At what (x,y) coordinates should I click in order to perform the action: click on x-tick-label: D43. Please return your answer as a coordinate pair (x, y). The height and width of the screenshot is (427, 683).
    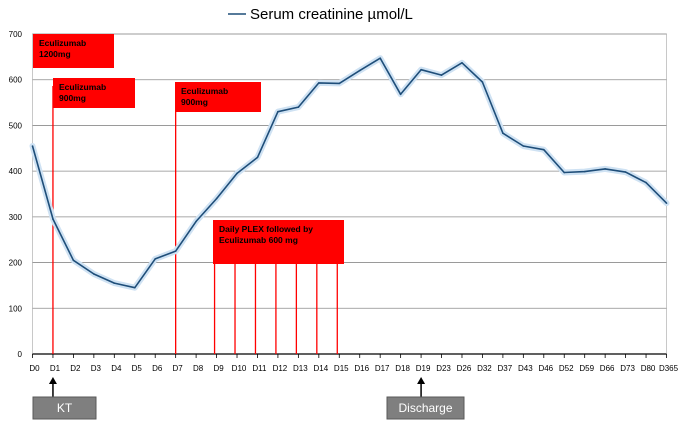
    Looking at the image, I should click on (525, 368).